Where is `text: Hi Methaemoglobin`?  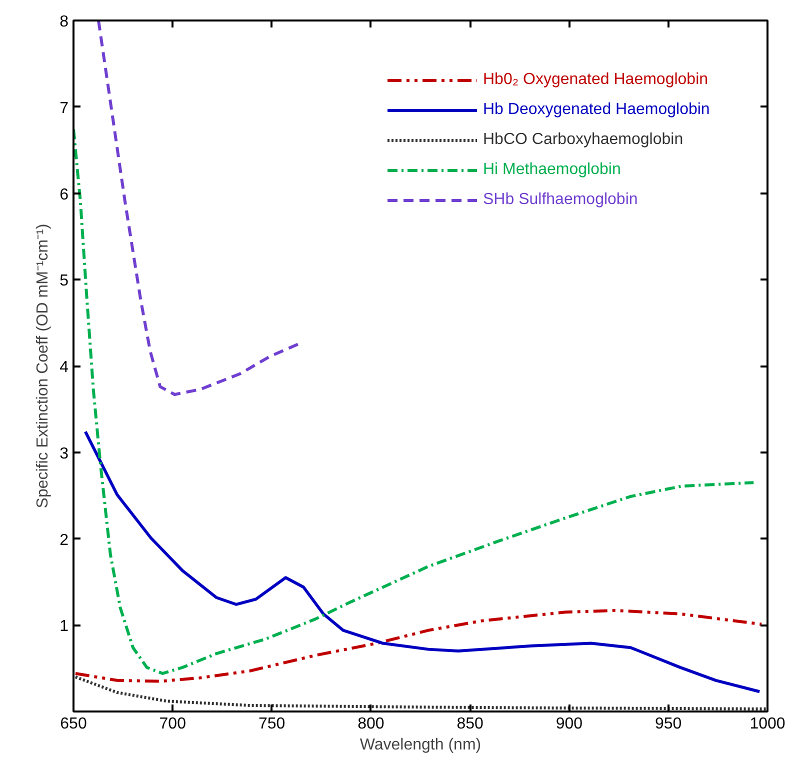
text: Hi Methaemoglobin is located at coordinates (552, 170).